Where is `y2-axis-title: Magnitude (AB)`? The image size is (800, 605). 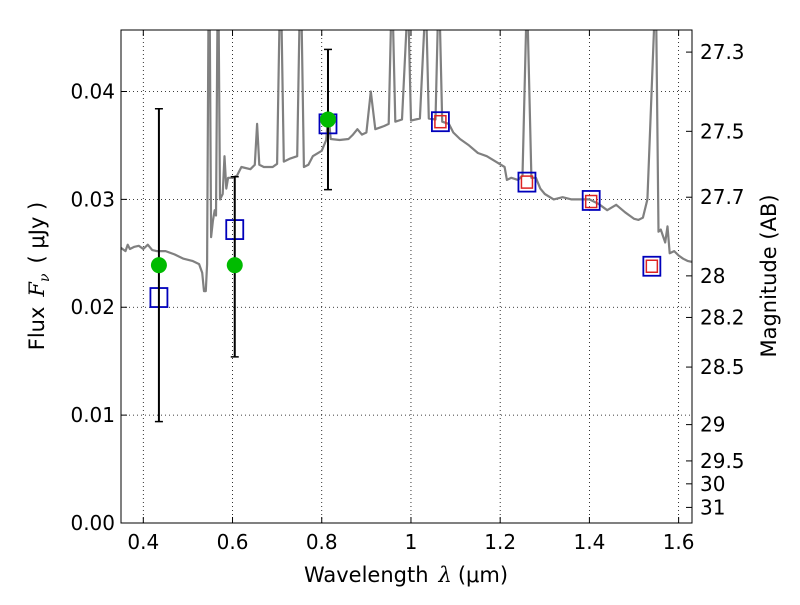 y2-axis-title: Magnitude (AB) is located at coordinates (769, 275).